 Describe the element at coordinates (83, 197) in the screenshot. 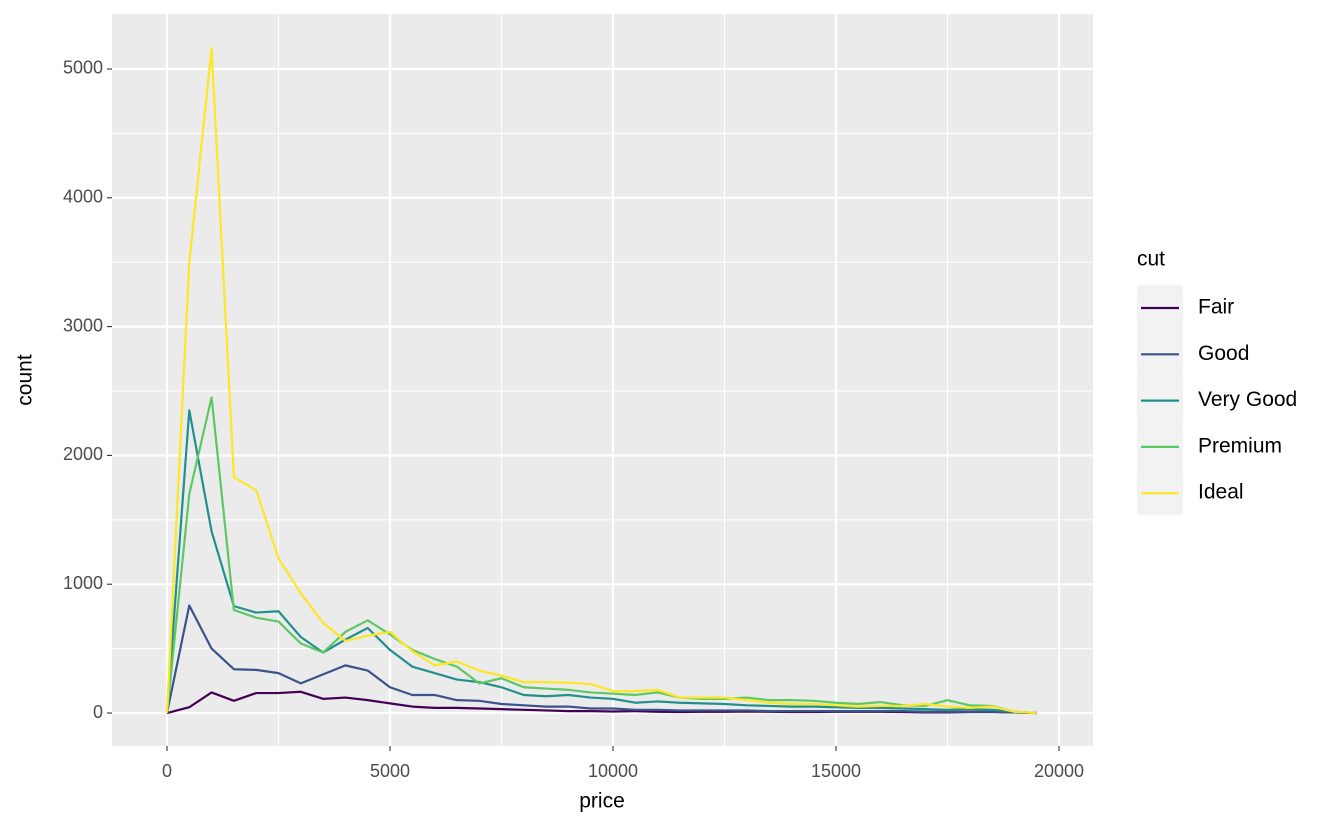

I see `y-tick-label: 4000` at that location.